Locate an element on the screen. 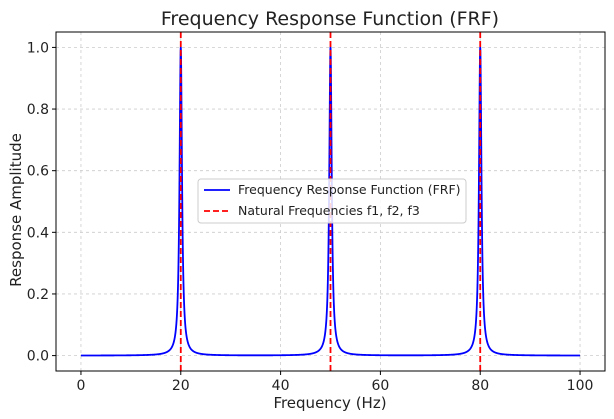 The height and width of the screenshot is (419, 614). y-tick-label: 1.0 is located at coordinates (38, 48).